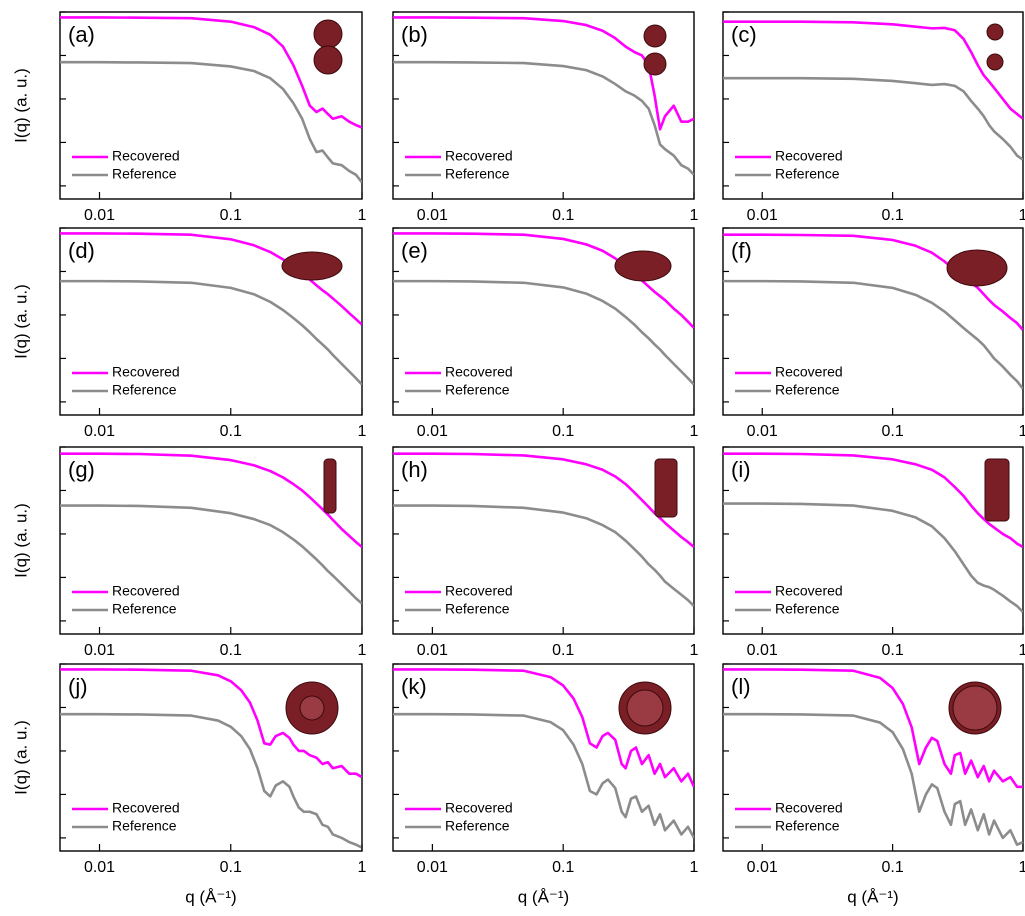  Describe the element at coordinates (741, 250) in the screenshot. I see `panel-label: (f)` at that location.